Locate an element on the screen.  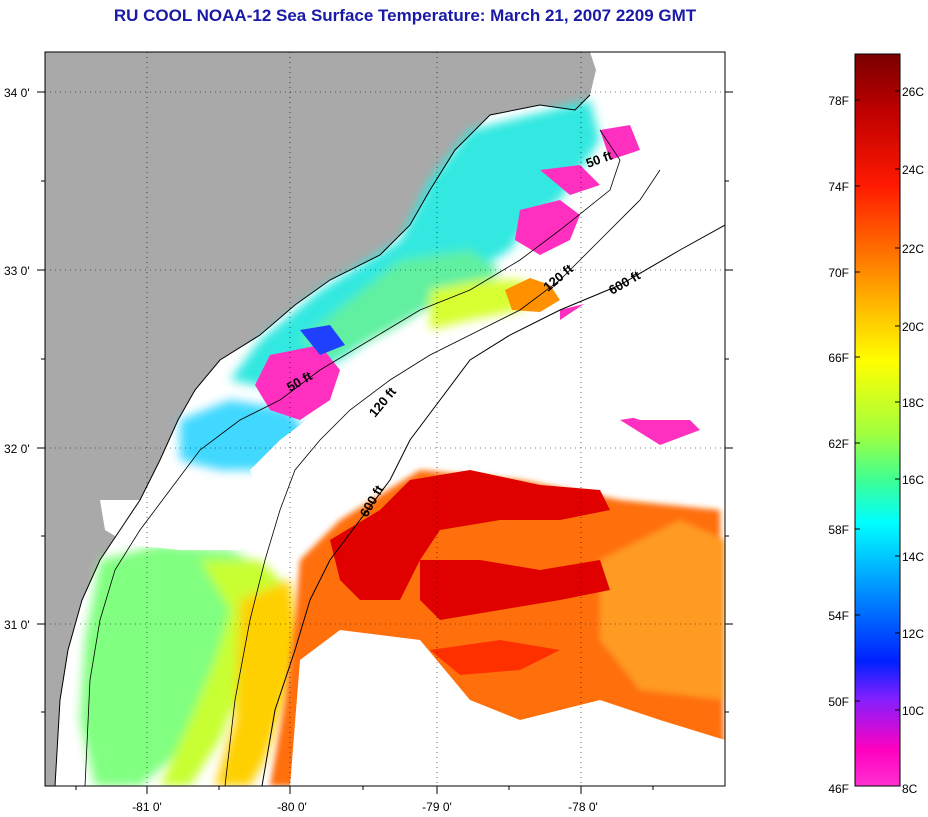
colorbar-c-label: 16C is located at coordinates (913, 480).